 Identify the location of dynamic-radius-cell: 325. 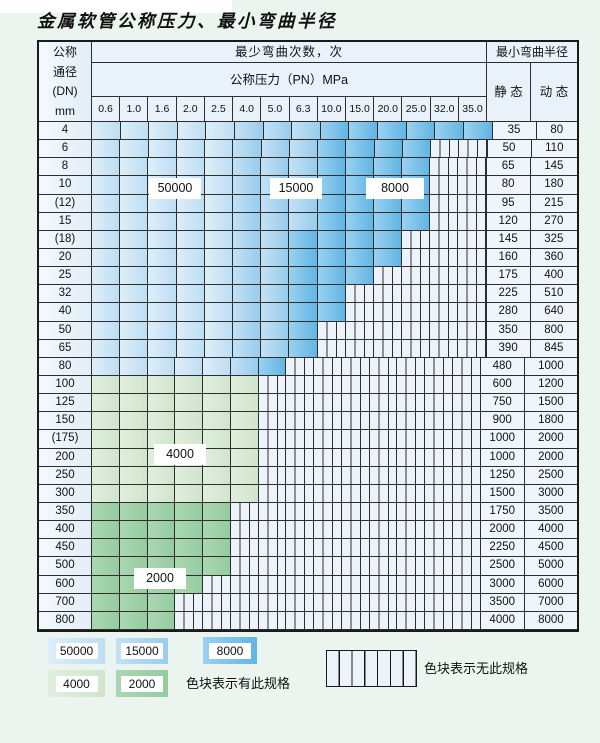
(553, 239).